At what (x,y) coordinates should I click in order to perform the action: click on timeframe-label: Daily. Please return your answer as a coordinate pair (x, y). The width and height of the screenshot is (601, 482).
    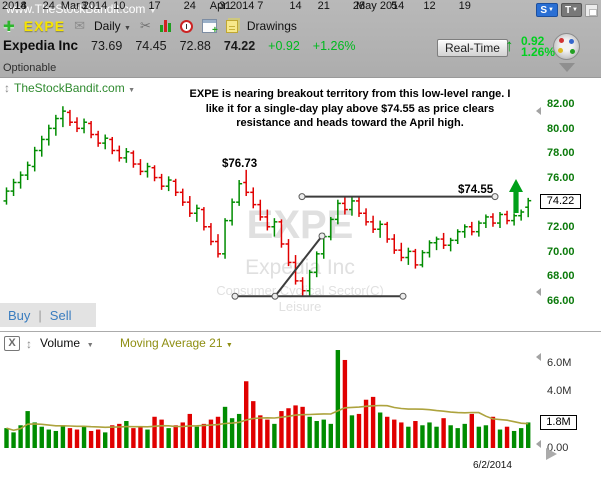
    Looking at the image, I should click on (107, 26).